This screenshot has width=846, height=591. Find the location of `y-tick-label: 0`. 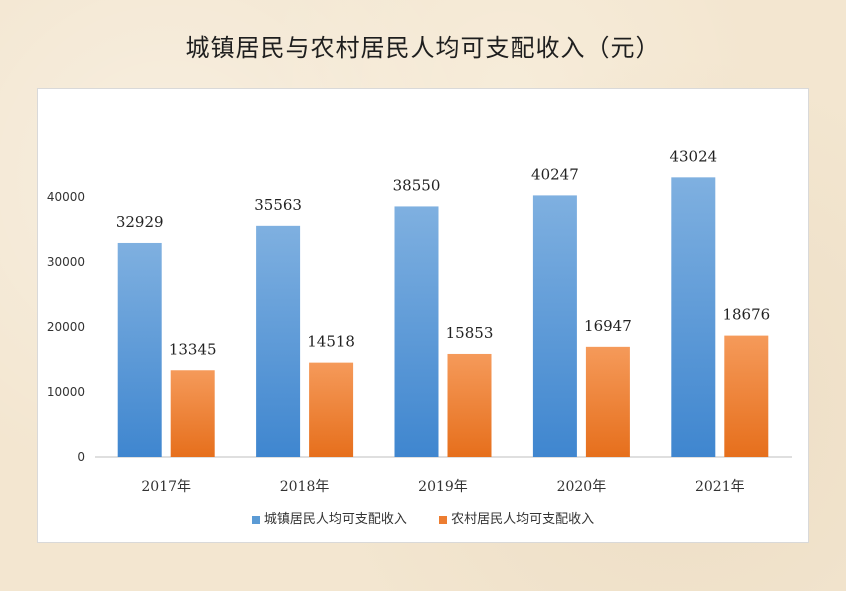

y-tick-label: 0 is located at coordinates (81, 457).